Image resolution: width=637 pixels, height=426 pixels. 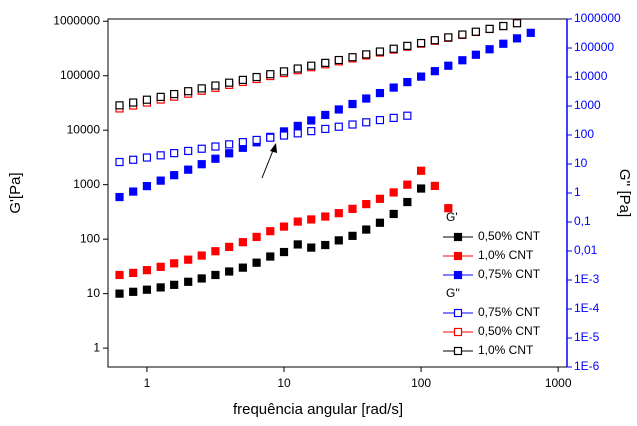 I want to click on legend-title: G', so click(x=452, y=217).